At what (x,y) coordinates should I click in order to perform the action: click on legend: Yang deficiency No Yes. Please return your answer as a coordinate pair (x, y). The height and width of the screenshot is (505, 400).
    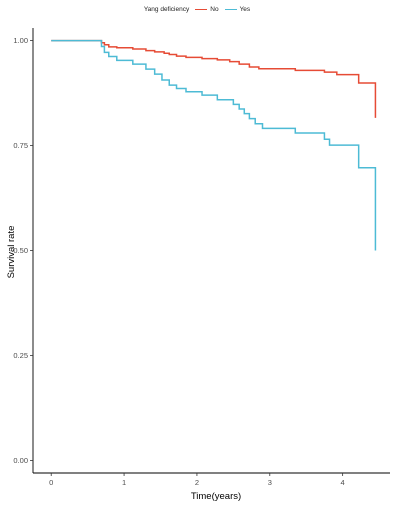
    Looking at the image, I should click on (200, 9).